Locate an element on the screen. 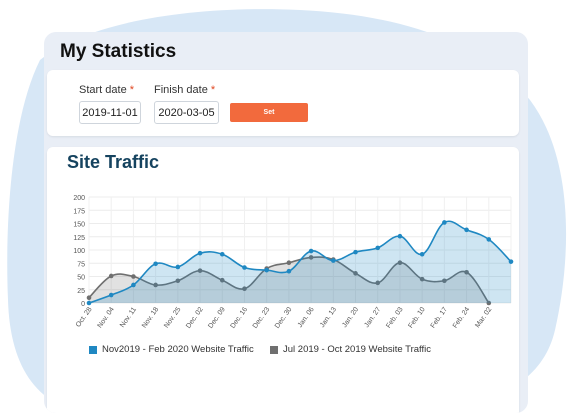  x-tick-label: Feb. 17 is located at coordinates (439, 318).